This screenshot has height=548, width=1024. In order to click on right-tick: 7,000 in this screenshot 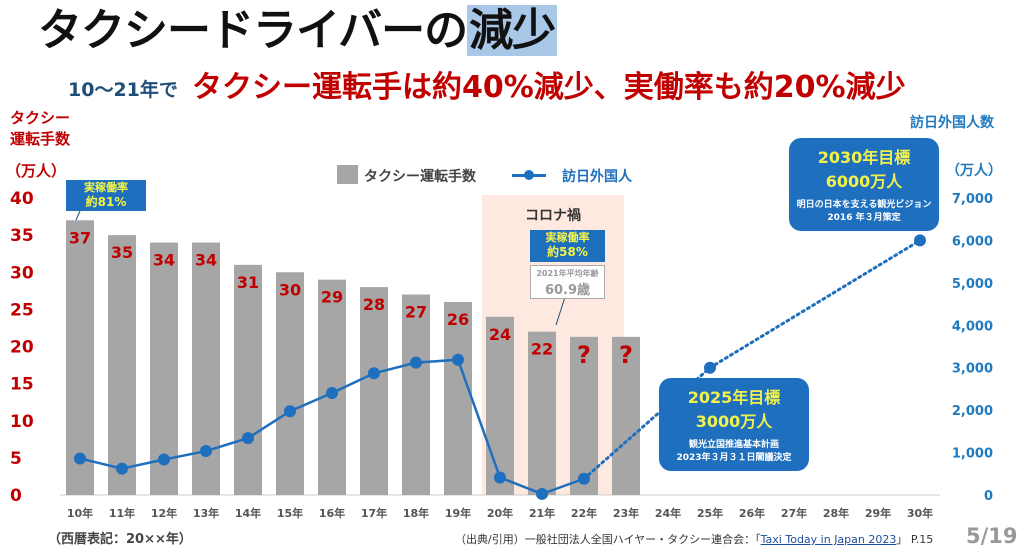, I will do `click(972, 199)`.